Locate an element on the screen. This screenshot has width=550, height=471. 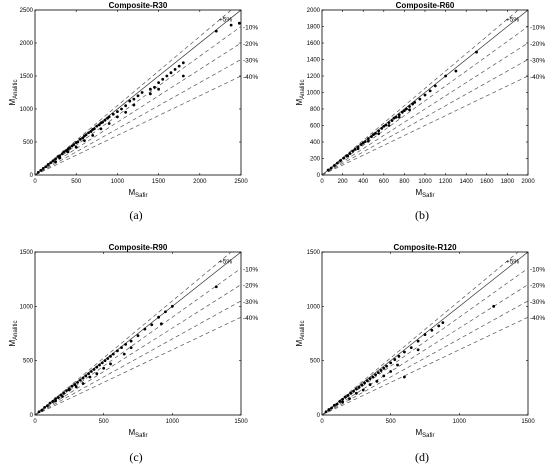
y-tick-label: 200 is located at coordinates (315, 160).